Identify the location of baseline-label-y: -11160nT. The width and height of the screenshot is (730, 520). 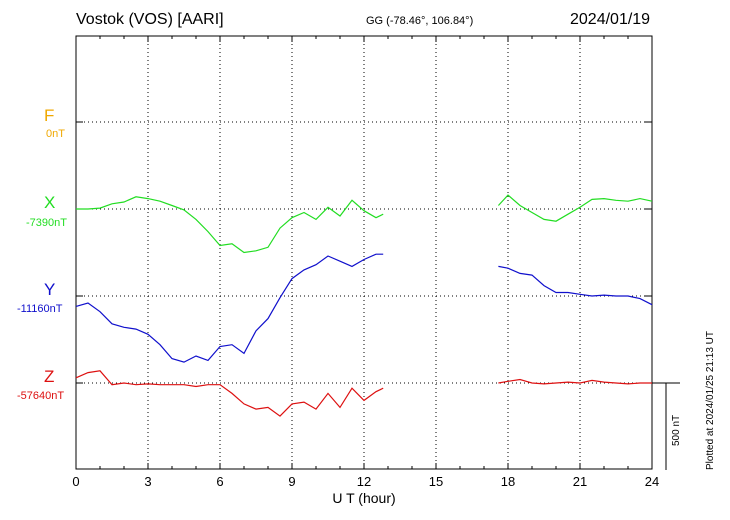
(40, 309).